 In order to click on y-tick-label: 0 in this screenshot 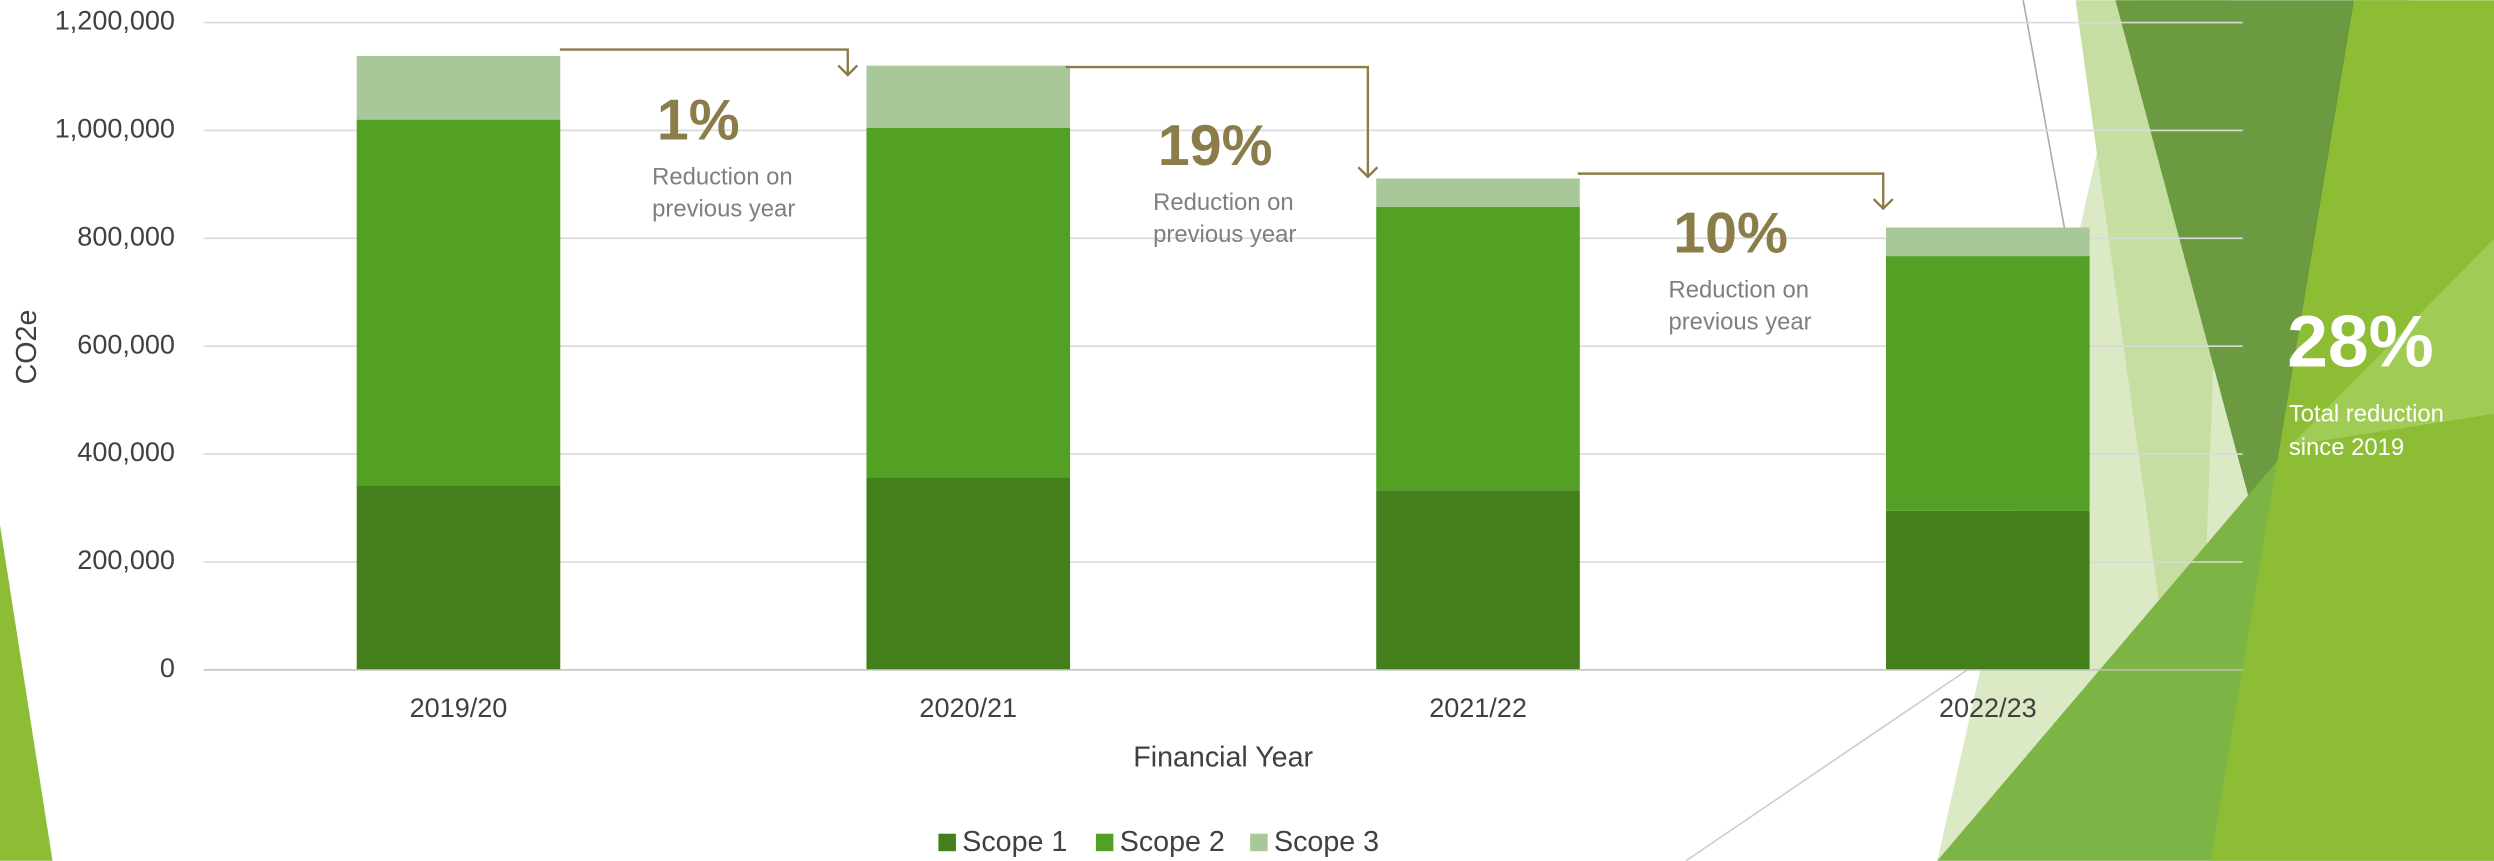, I will do `click(167, 668)`.